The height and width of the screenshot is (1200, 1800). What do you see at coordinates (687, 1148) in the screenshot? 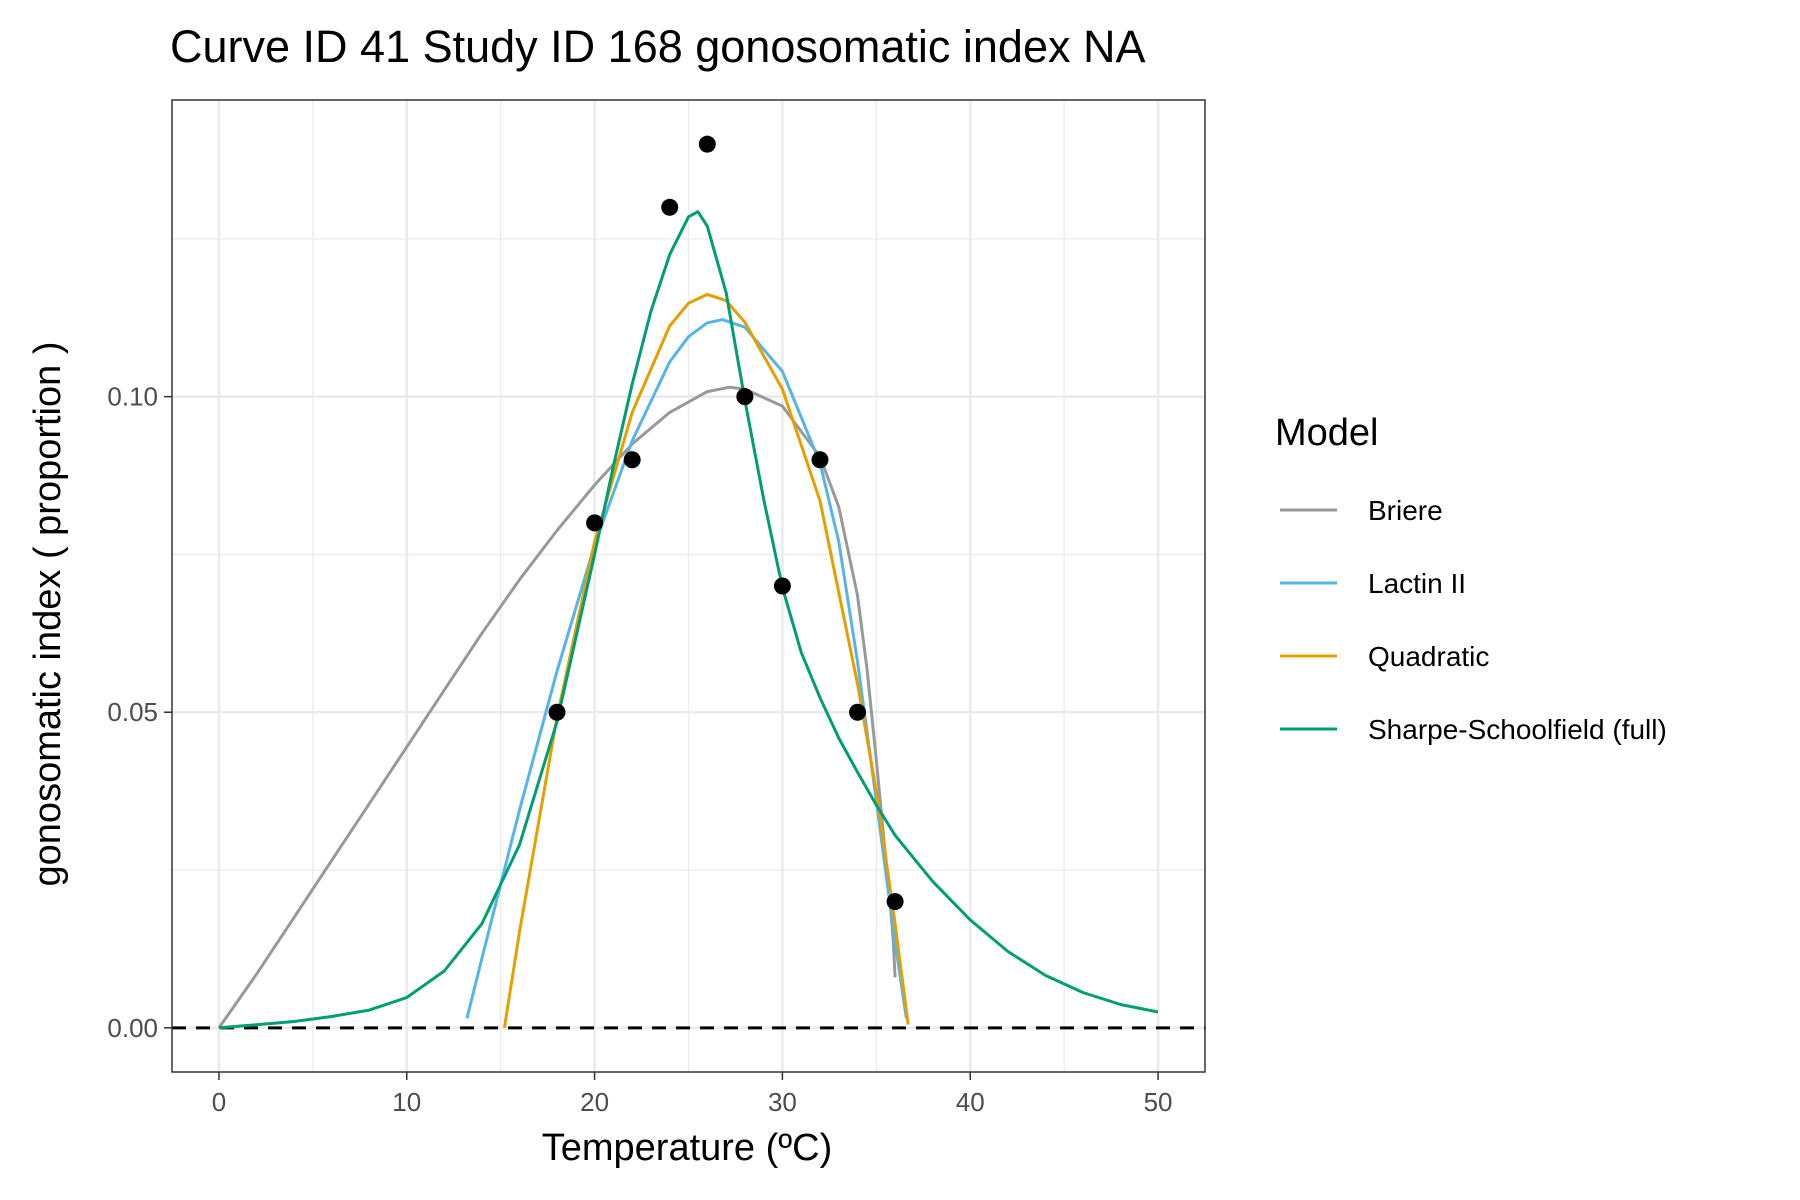
I see `x-axis-title: Temperature (ºC)` at bounding box center [687, 1148].